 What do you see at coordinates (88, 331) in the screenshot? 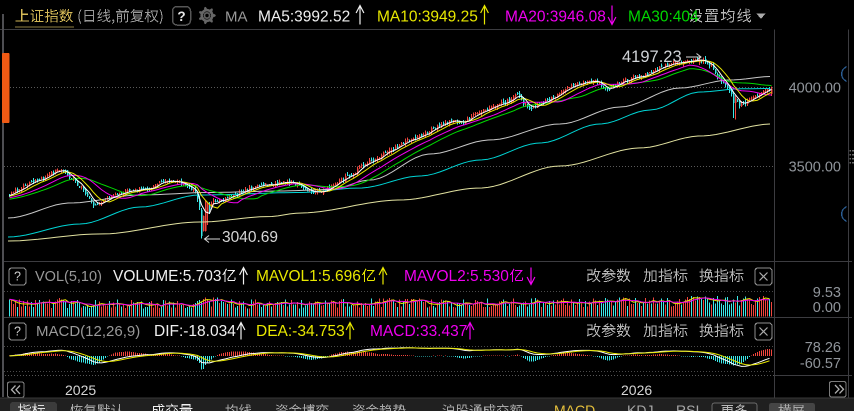
I see `svg-text: MACD(12,26,9)` at bounding box center [88, 331].